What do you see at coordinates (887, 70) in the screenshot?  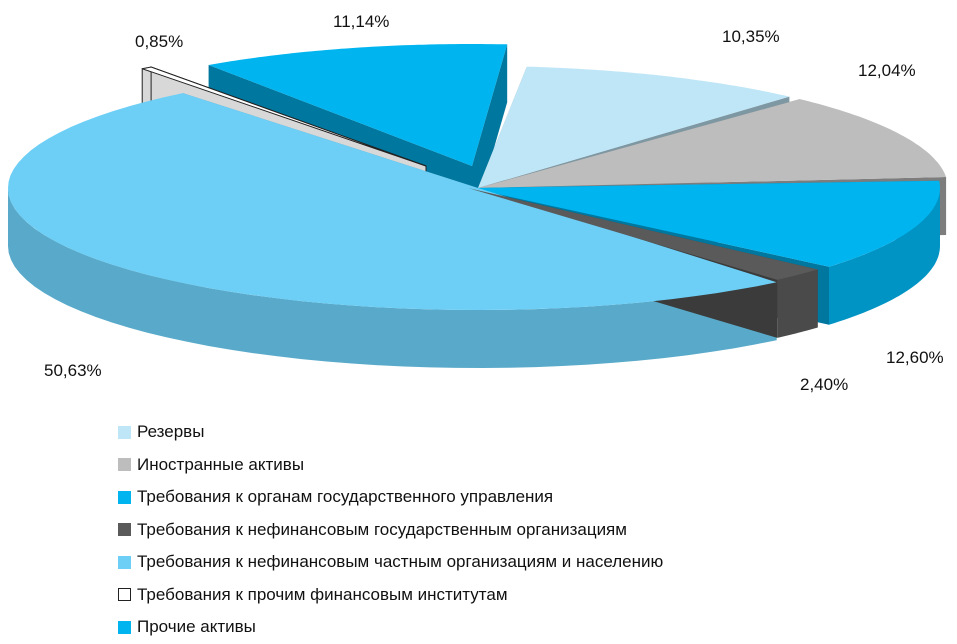 I see `slice-label-2: 12,04%` at bounding box center [887, 70].